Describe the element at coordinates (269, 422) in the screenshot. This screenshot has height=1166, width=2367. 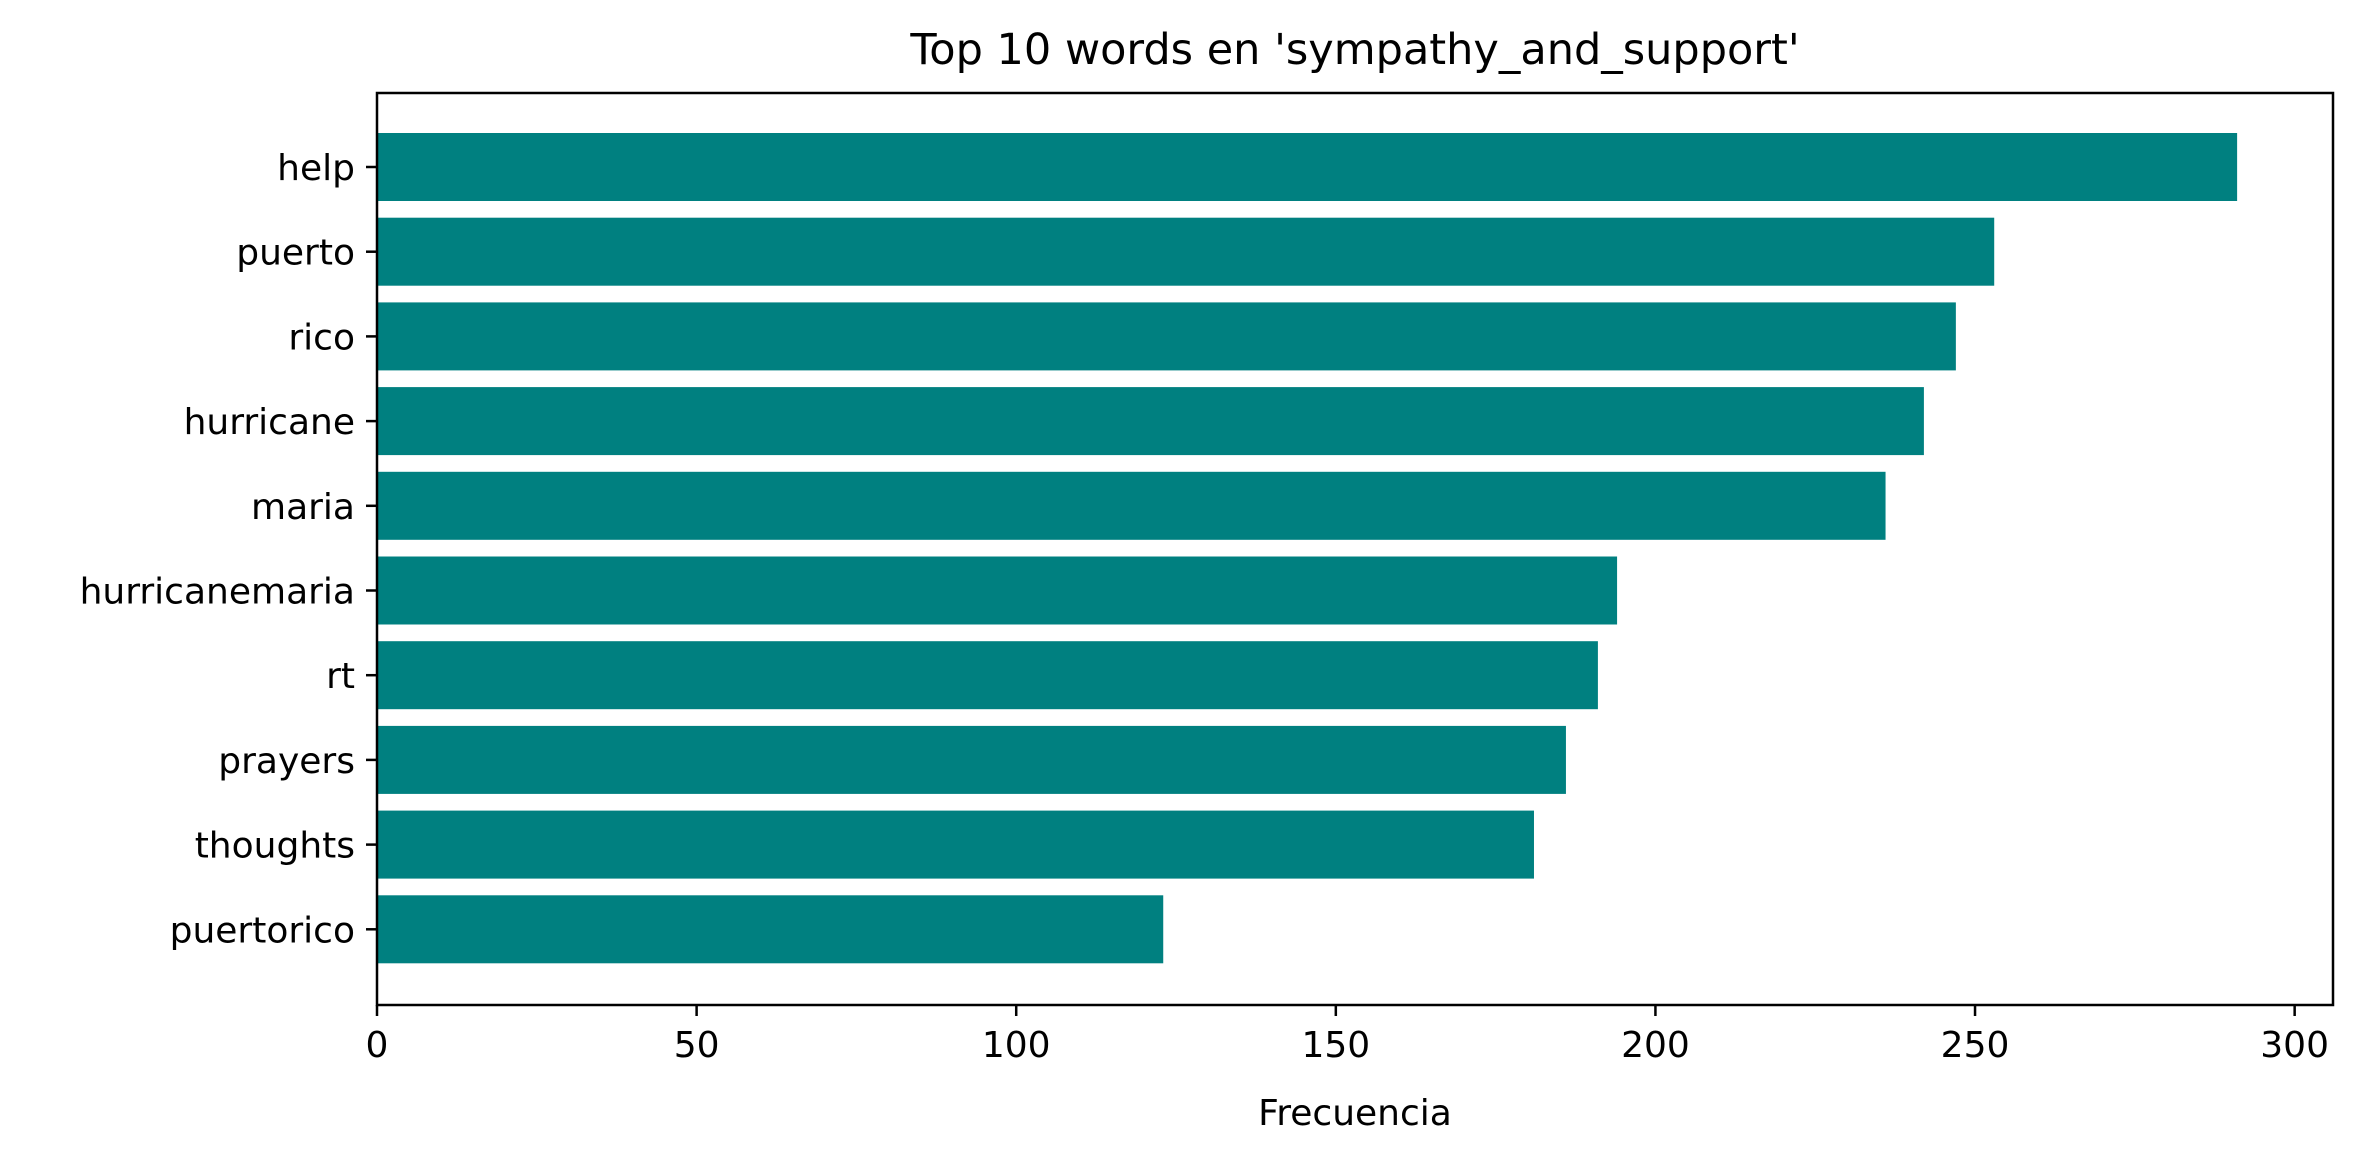
I see `y-tick-label: hurricane` at that location.